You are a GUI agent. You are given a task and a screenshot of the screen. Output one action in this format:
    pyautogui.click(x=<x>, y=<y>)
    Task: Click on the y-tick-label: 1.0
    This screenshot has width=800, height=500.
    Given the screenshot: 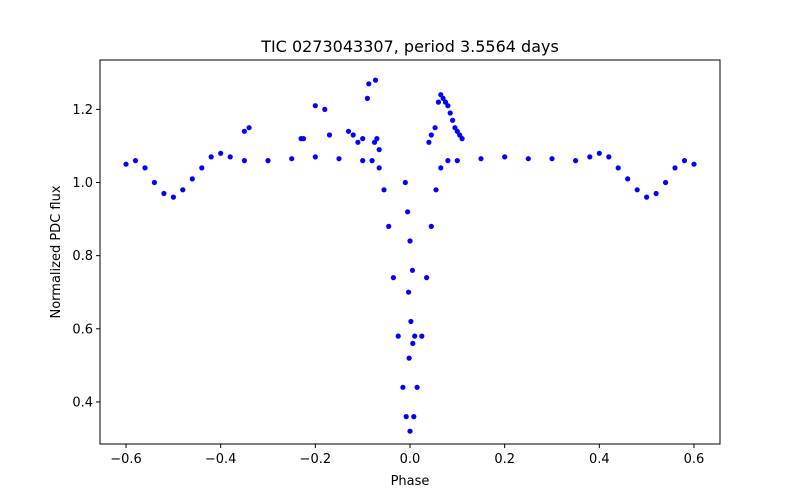 What is the action you would take?
    pyautogui.click(x=82, y=183)
    